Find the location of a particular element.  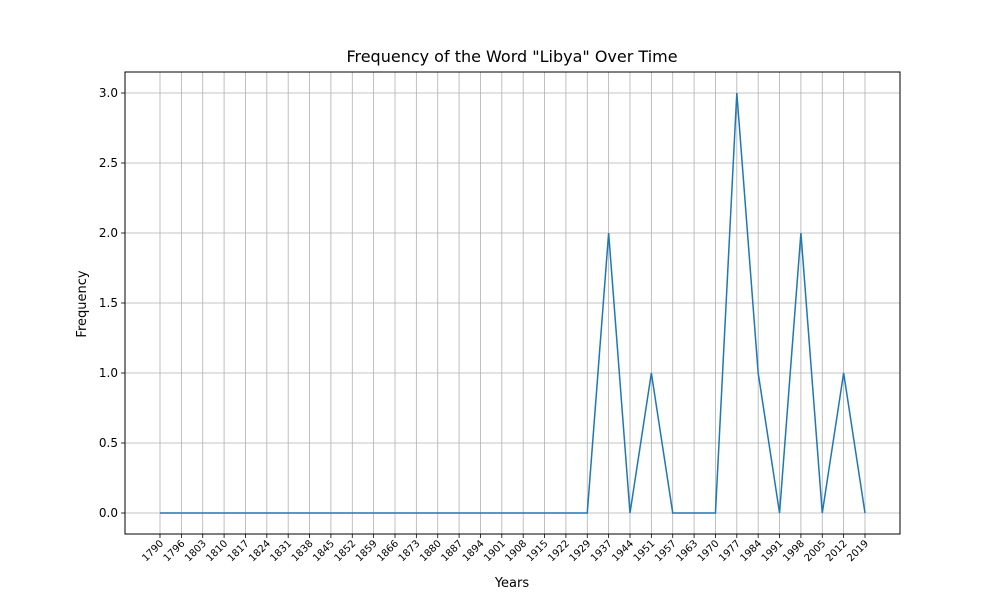

x-tick-label: 1922 is located at coordinates (559, 551).